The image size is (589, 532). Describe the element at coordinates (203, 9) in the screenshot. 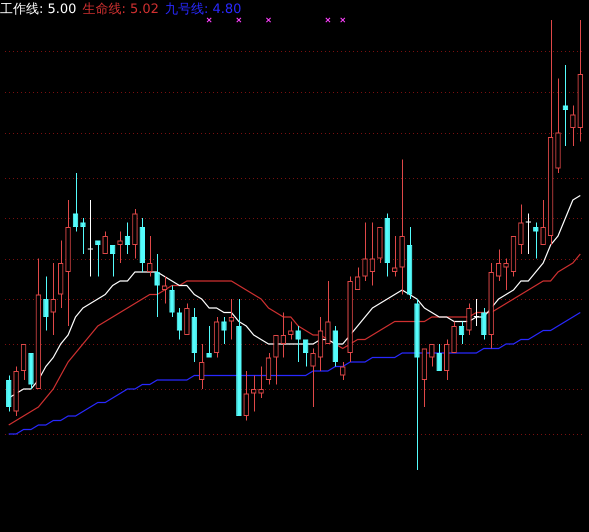

I see `text: 九号线: 4.80` at that location.